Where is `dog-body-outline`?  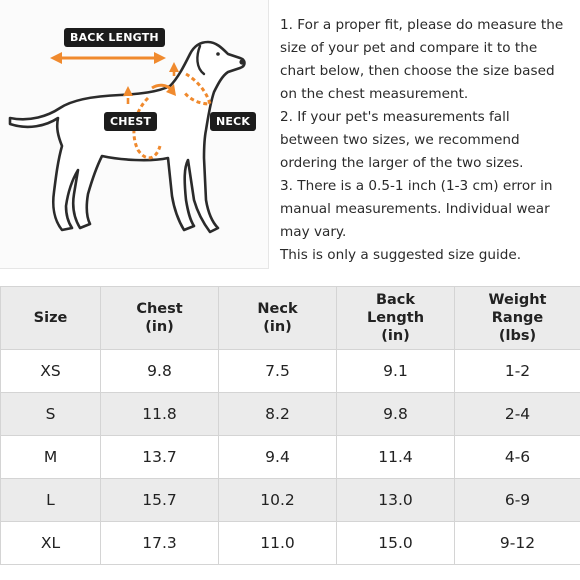
dog-body-outline is located at coordinates (127, 137).